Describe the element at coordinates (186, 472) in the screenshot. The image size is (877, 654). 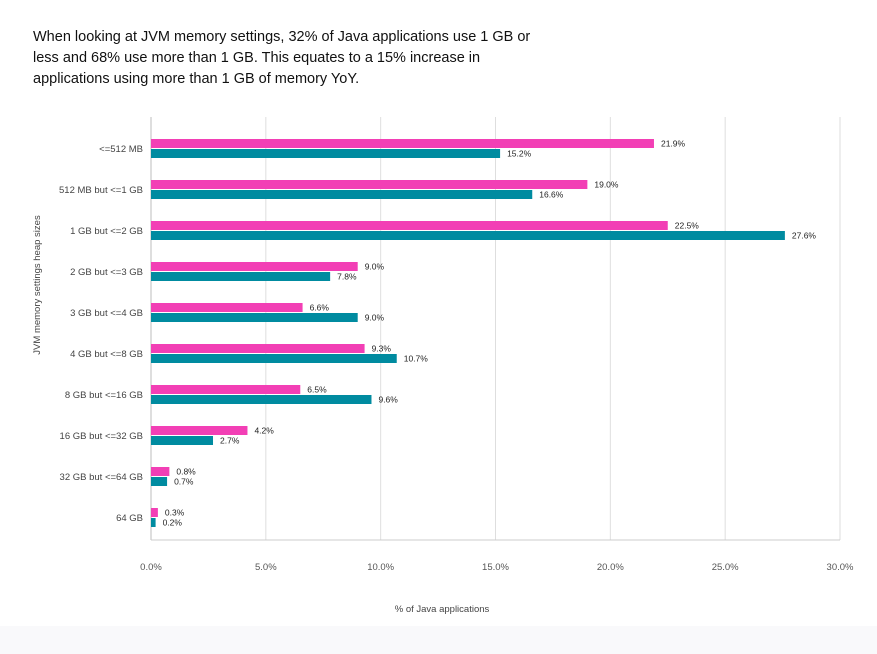
I see `data-label: 0.8%` at that location.